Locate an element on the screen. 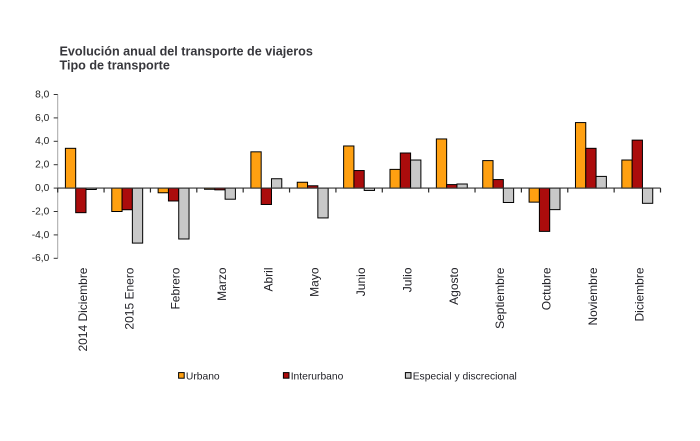  svg-text: Noviembre is located at coordinates (593, 296).